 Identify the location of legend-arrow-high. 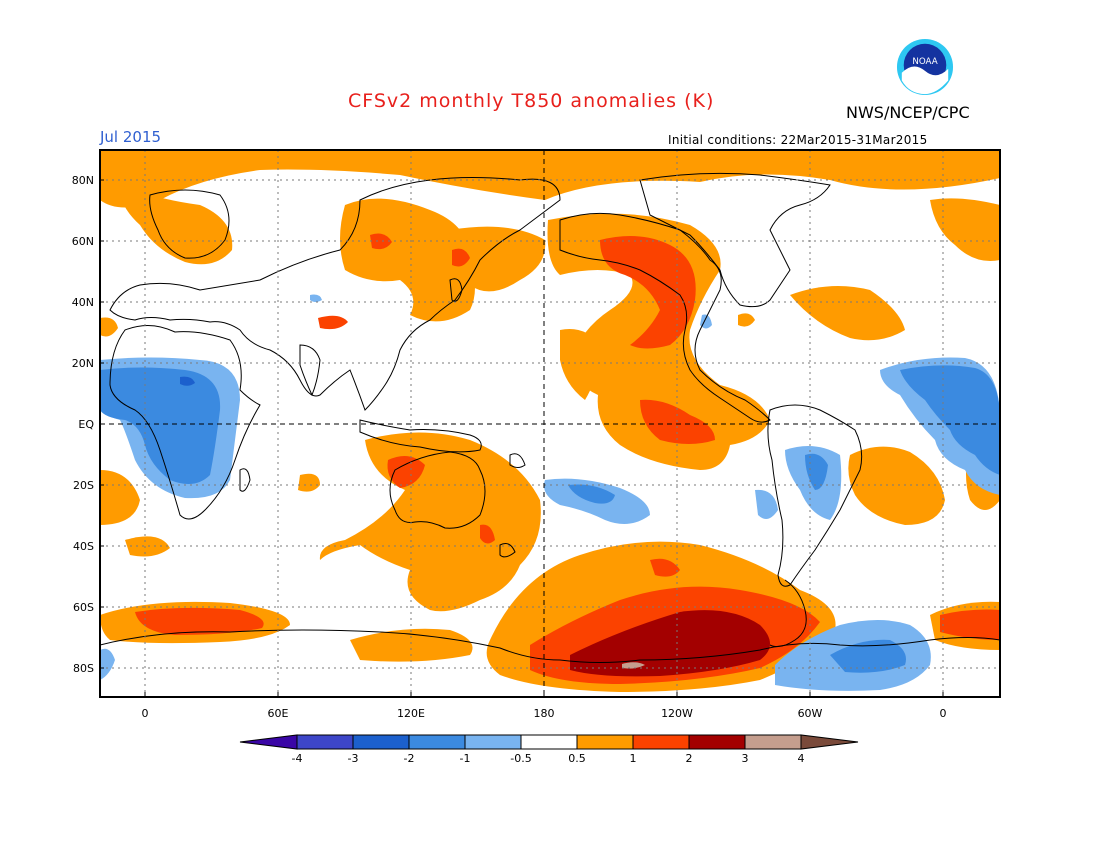
(829, 742).